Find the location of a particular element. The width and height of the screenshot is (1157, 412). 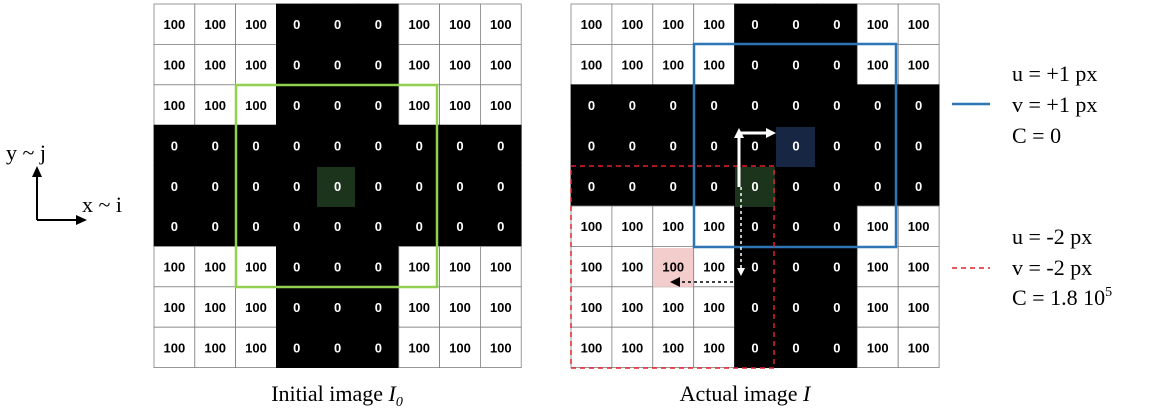

shifted-center-highlight-blue is located at coordinates (795, 147).